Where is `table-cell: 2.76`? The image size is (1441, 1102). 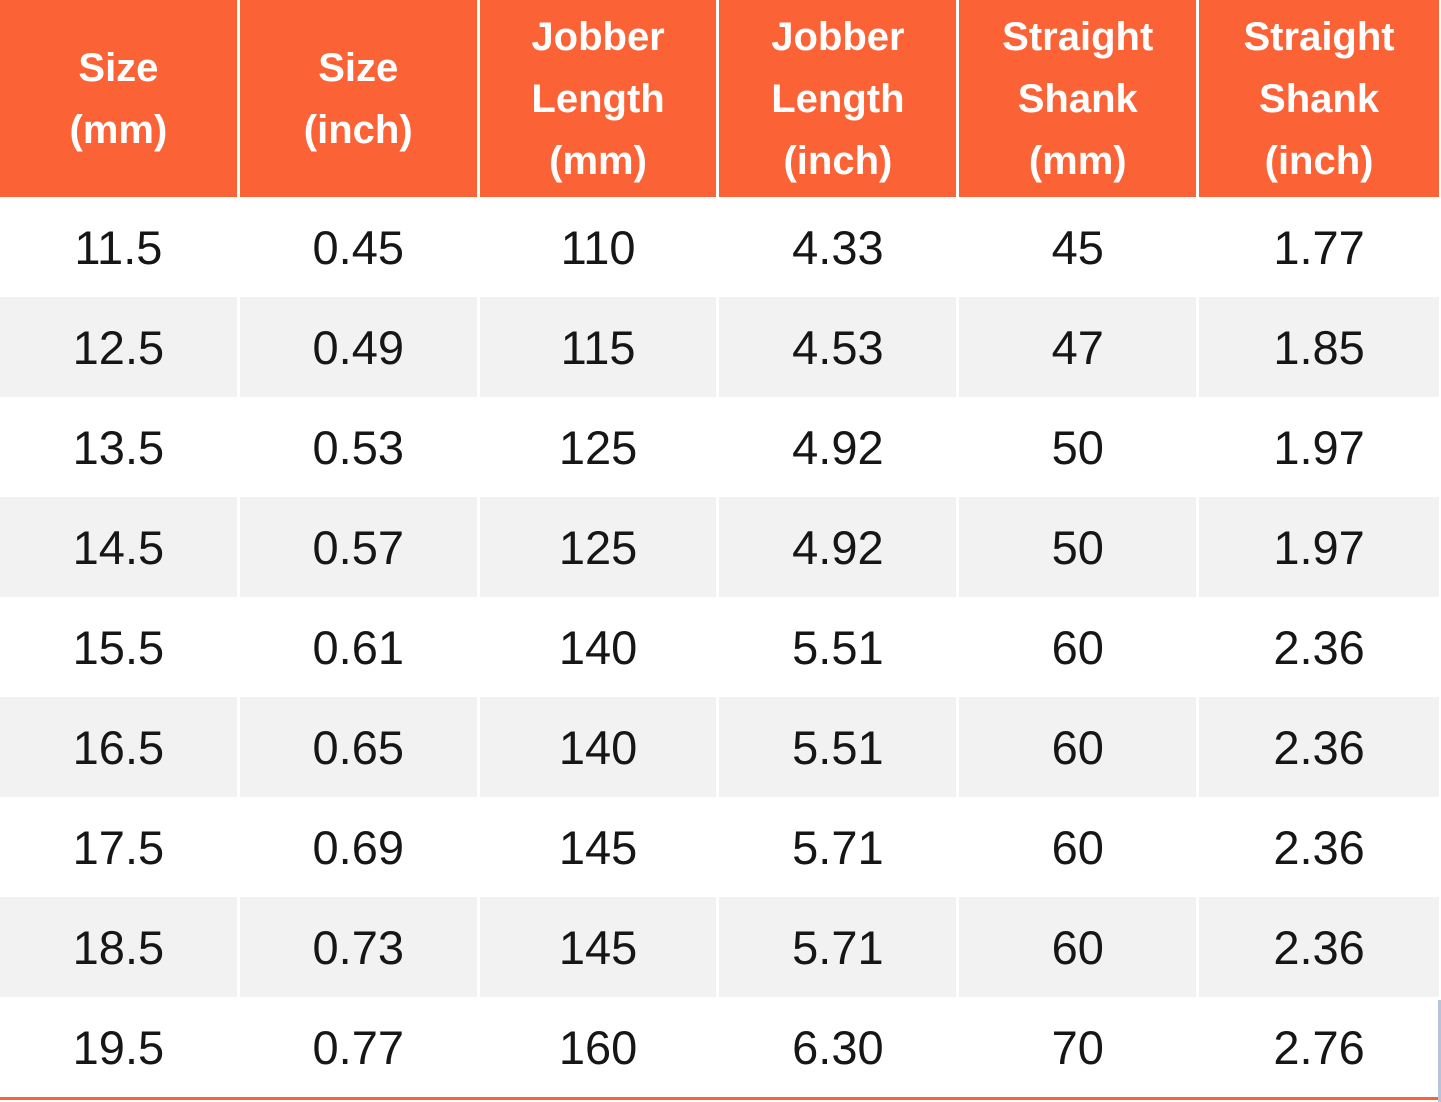 table-cell: 2.76 is located at coordinates (1319, 1047).